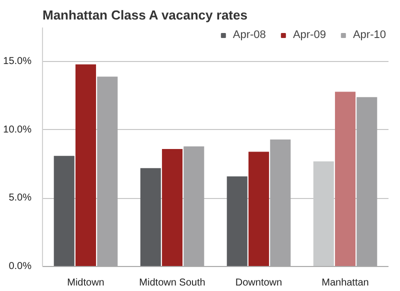 This screenshot has width=400, height=291. What do you see at coordinates (345, 283) in the screenshot?
I see `x-tick-label: Manhattan` at bounding box center [345, 283].